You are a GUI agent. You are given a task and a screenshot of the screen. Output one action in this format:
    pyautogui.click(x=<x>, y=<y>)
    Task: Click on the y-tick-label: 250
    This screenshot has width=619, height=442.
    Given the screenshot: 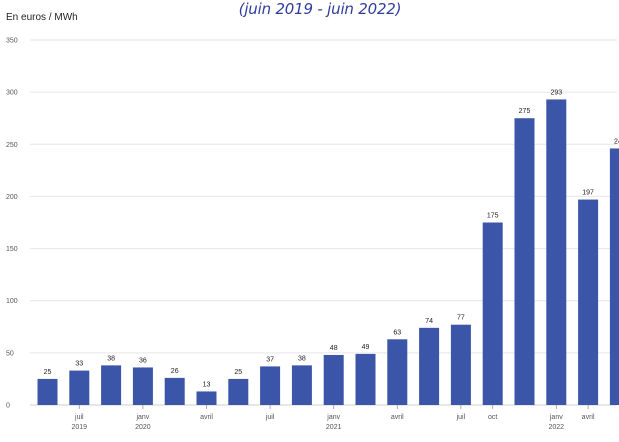 What is the action you would take?
    pyautogui.click(x=12, y=145)
    